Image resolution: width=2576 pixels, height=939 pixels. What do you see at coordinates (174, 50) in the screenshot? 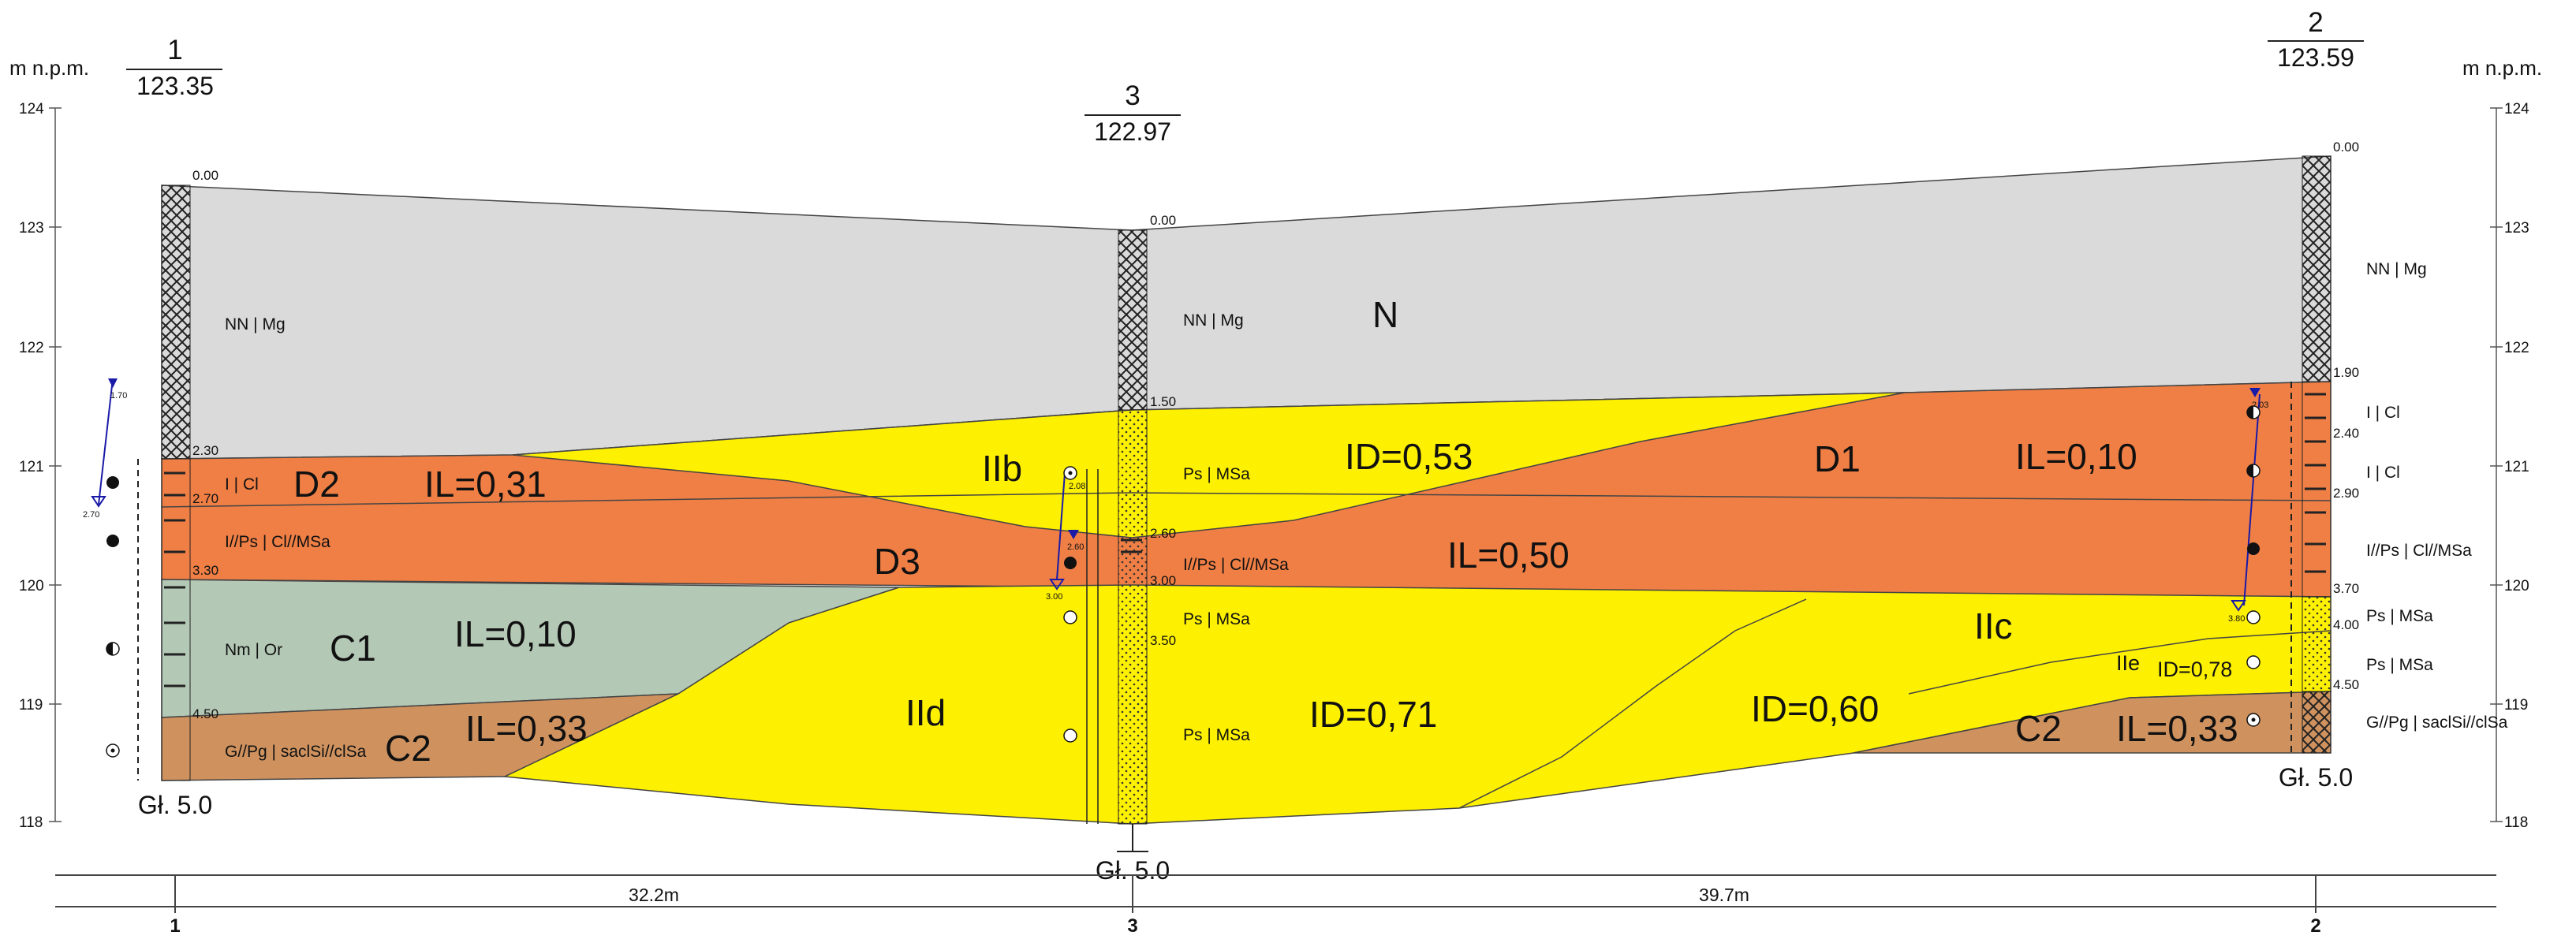
I see `borehole-number: 1` at bounding box center [174, 50].